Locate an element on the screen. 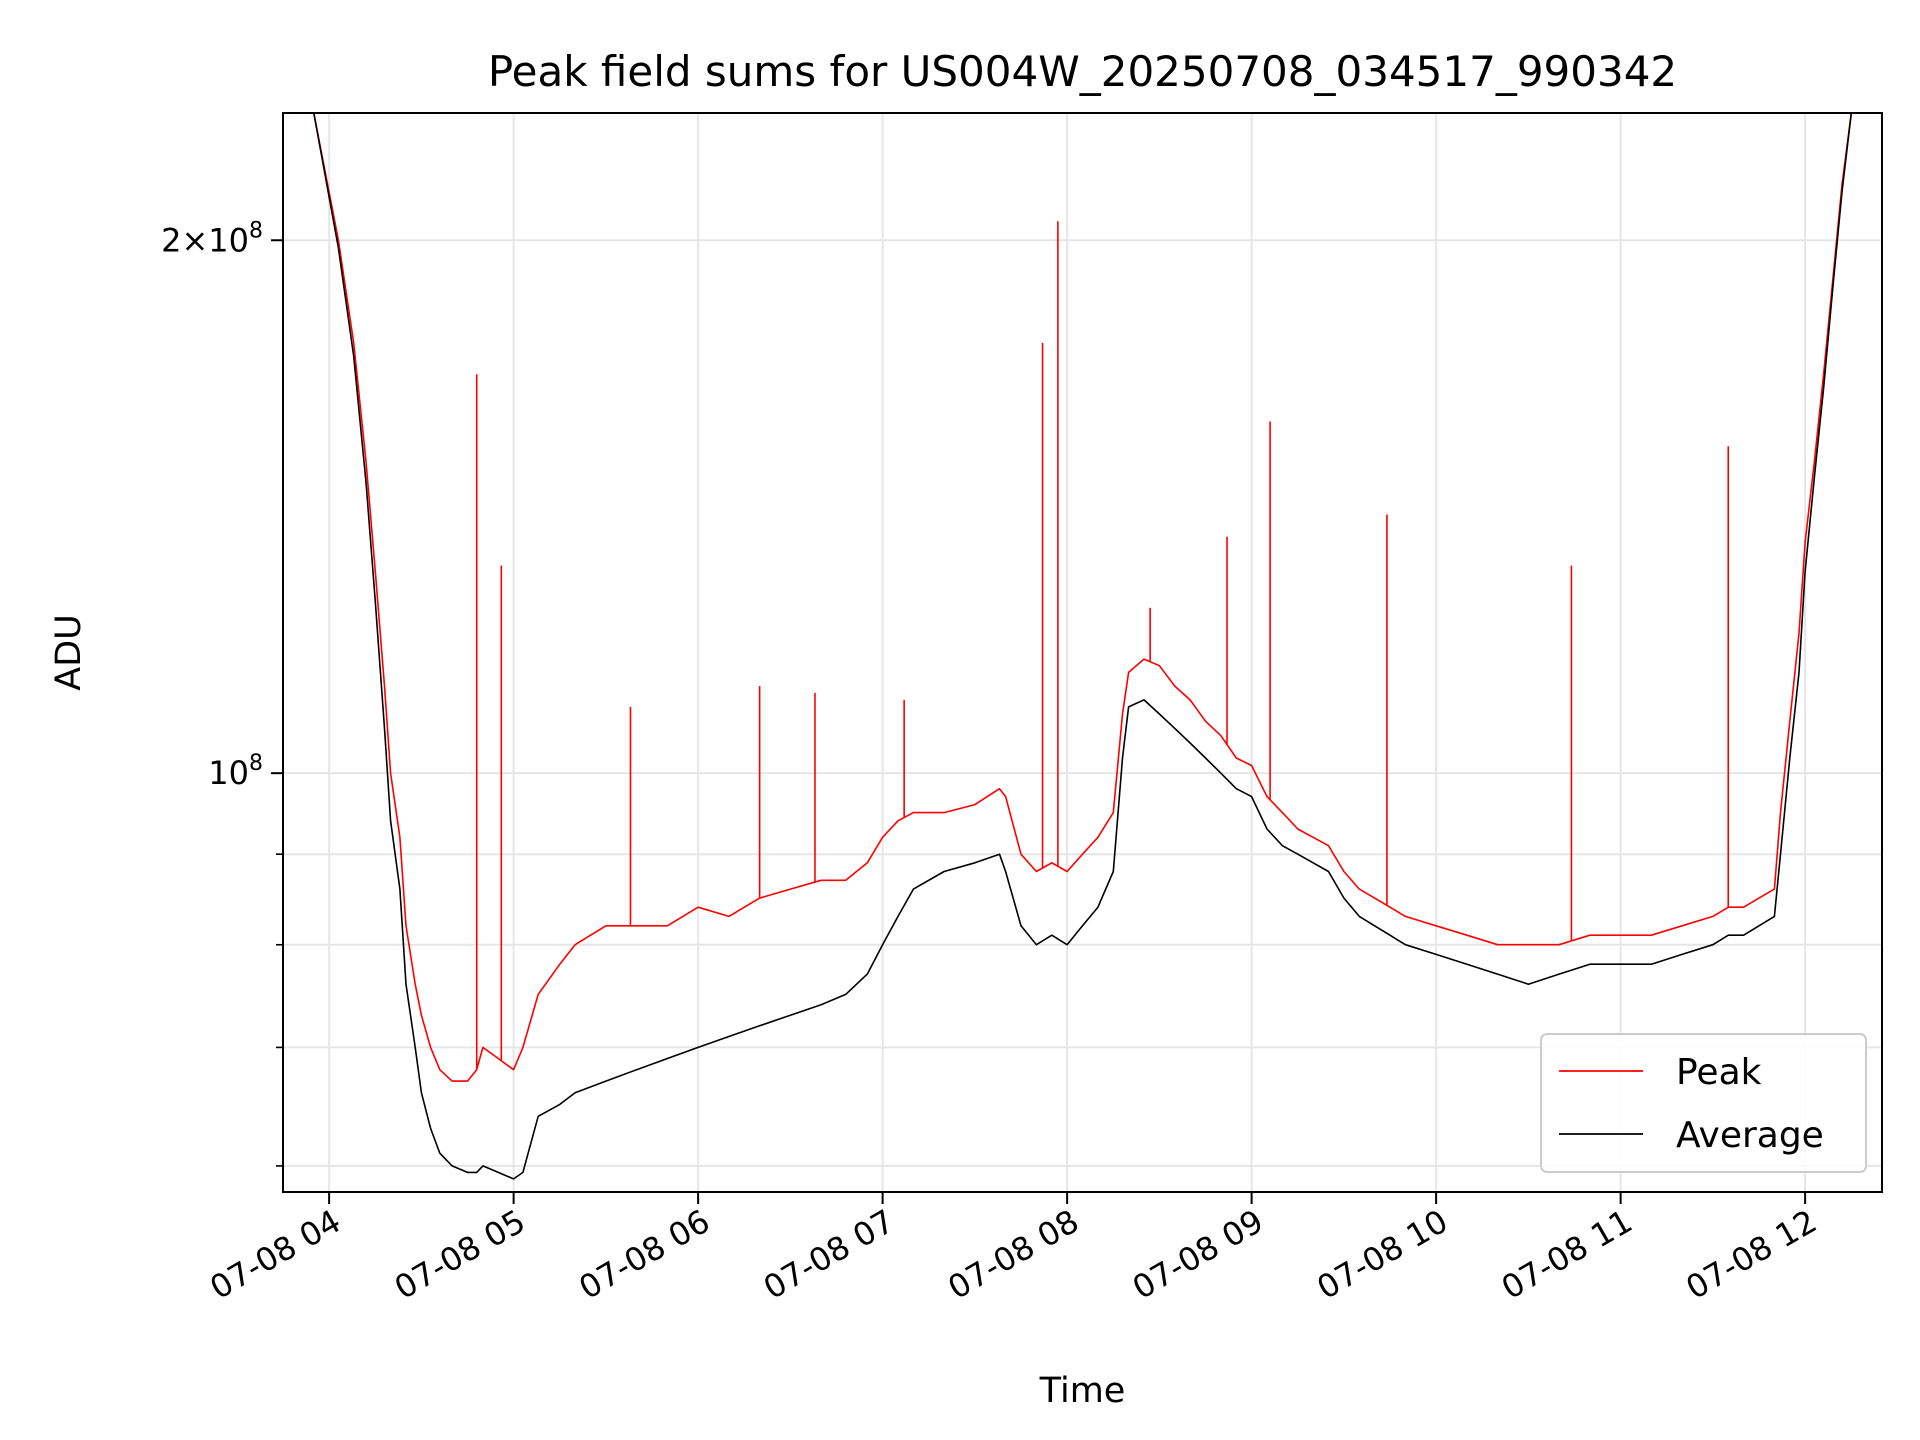 Image resolution: width=1920 pixels, height=1440 pixels. x-axis-title: Time is located at coordinates (1082, 1391).